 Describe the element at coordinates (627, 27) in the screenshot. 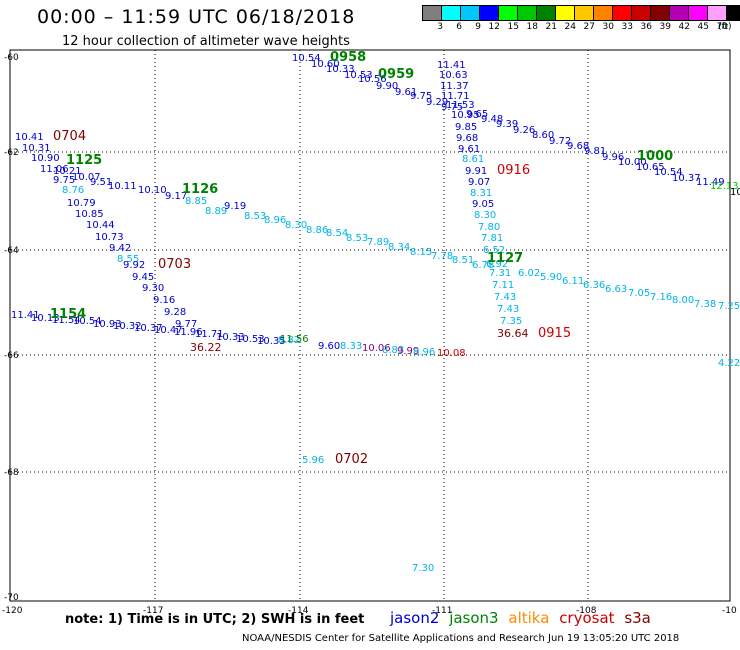

I see `legend-label: 33` at that location.